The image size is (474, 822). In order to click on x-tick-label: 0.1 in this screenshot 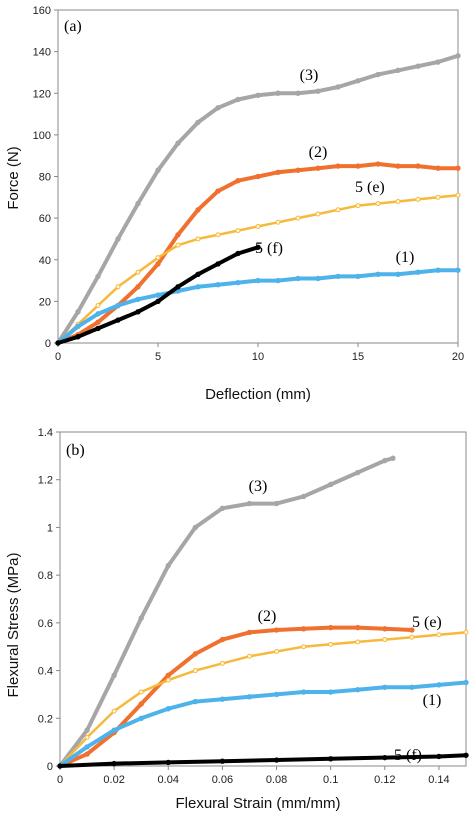, I will do `click(330, 780)`.